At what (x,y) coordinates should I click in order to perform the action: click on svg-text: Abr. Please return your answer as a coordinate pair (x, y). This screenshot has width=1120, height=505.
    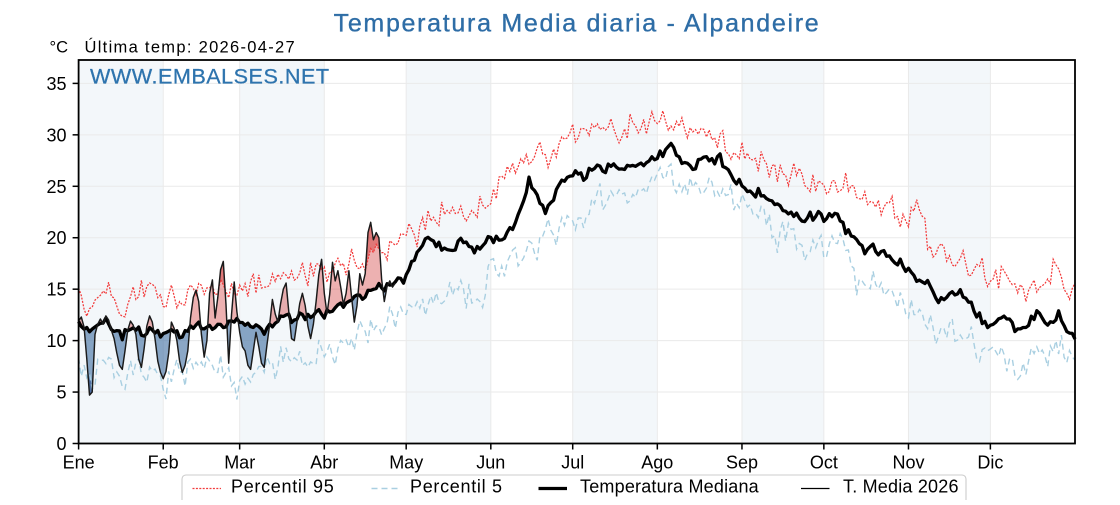
    Looking at the image, I should click on (324, 463).